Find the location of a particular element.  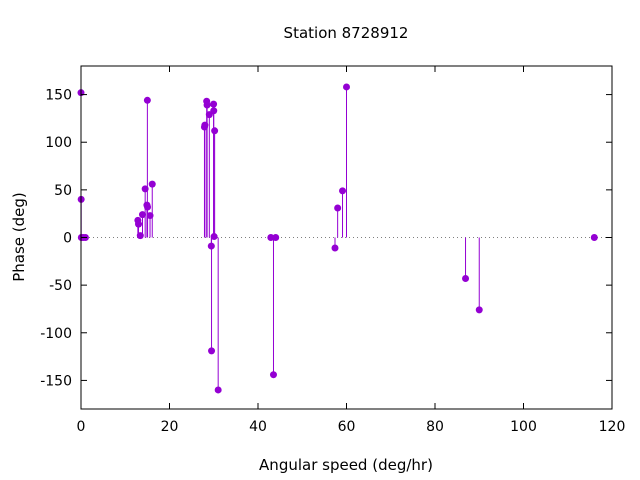

y-axis-title: Phase (deg) is located at coordinates (19, 237).